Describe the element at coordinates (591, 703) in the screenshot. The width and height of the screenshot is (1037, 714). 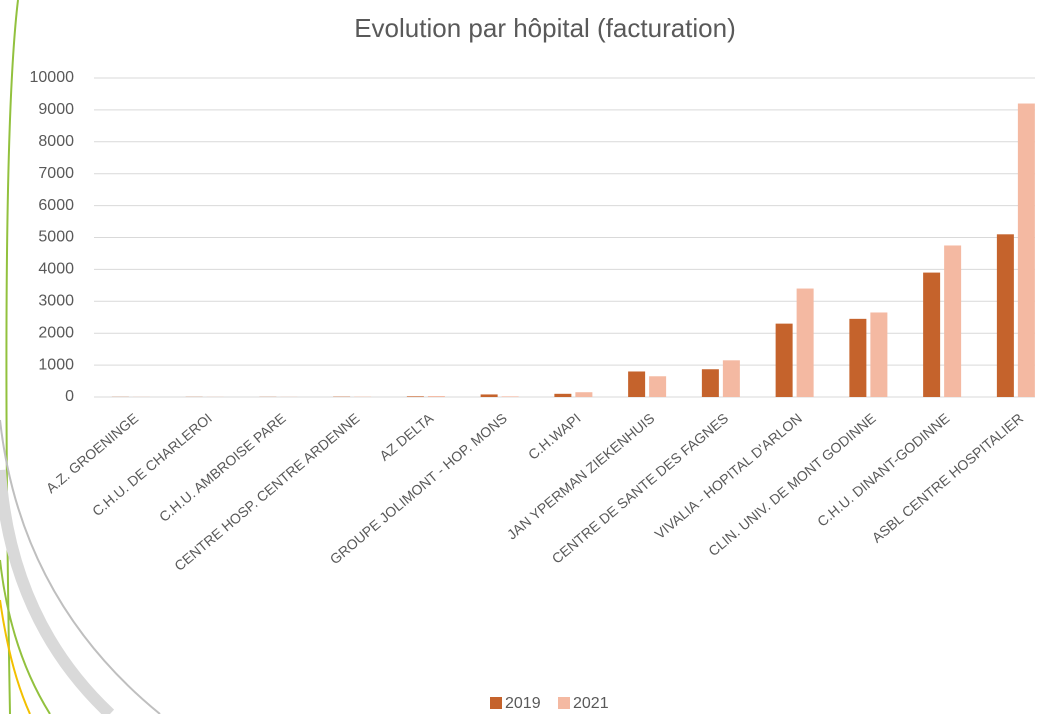
I see `legend-label: 2021` at that location.